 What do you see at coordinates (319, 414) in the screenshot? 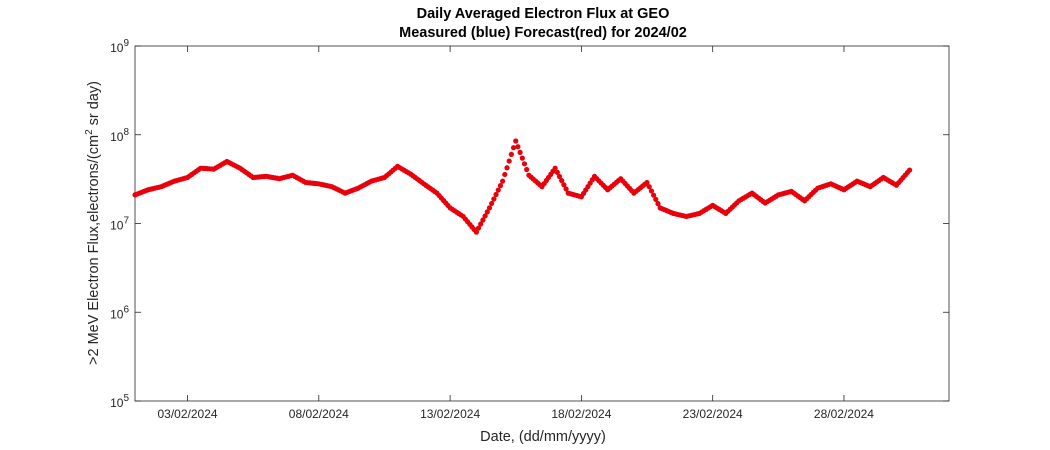
I see `x-tick-label: 08/02/2024` at bounding box center [319, 414].